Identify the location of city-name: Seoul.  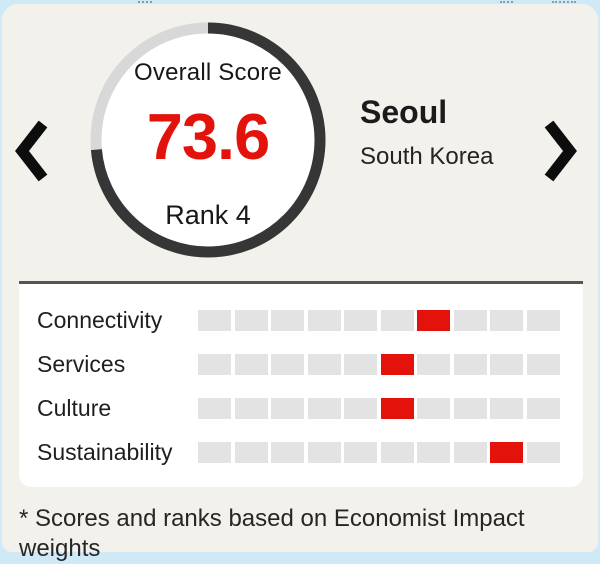
(404, 112).